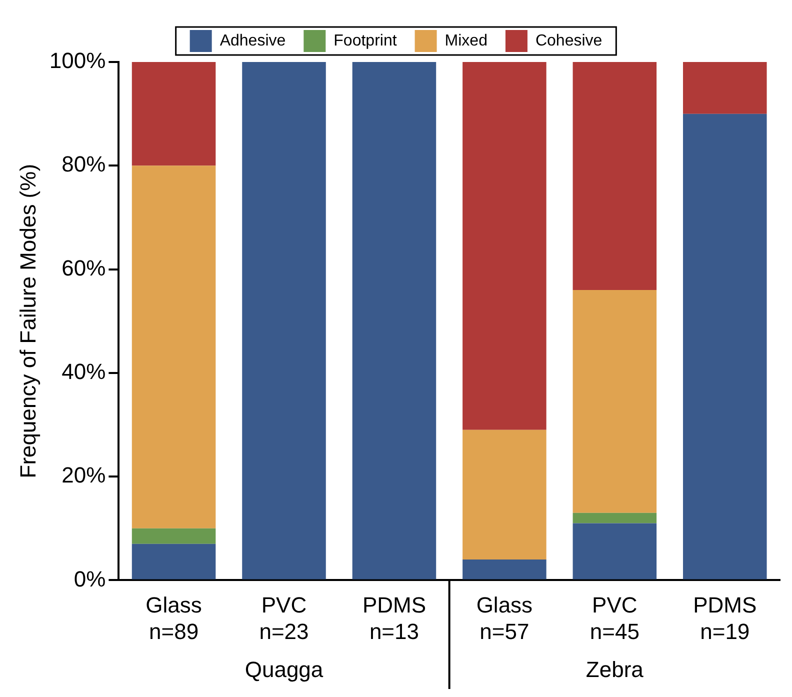 This screenshot has height=697, width=792. What do you see at coordinates (366, 41) in the screenshot?
I see `legend-label: Footprint` at bounding box center [366, 41].